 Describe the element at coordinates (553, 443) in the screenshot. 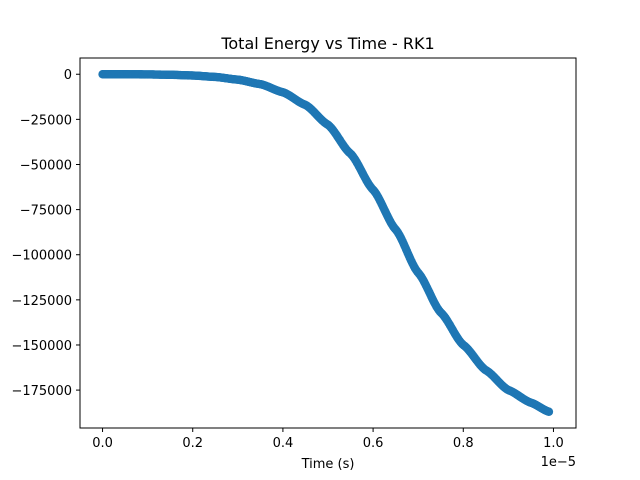

I see `x-tick-label: 1.0` at that location.